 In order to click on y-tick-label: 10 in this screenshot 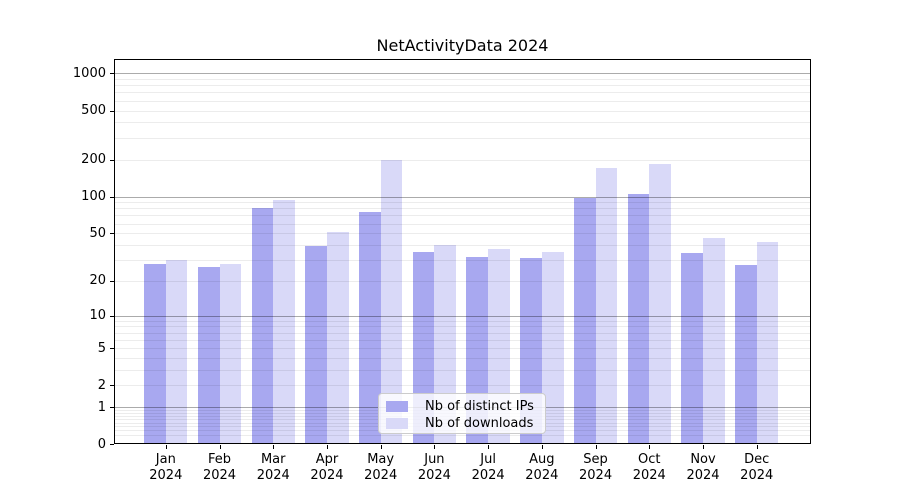, I will do `click(97, 316)`.